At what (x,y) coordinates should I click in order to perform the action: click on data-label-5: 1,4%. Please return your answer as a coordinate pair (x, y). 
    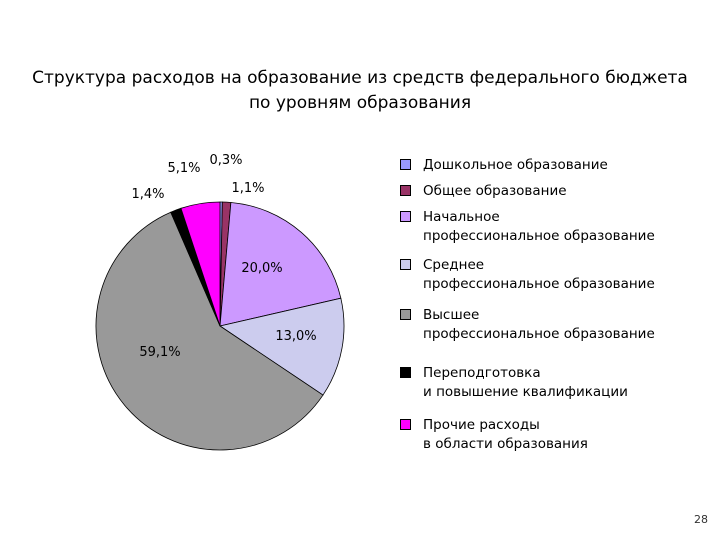
    Looking at the image, I should click on (147, 194).